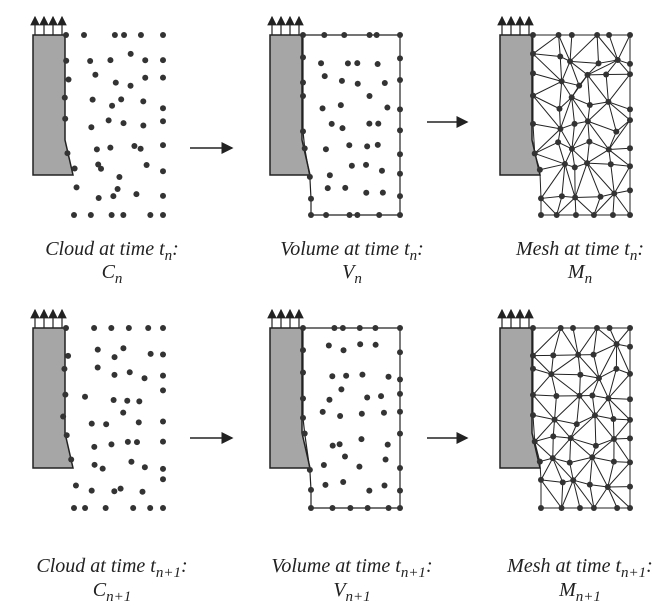 This screenshot has height=607, width=663. I want to click on caption-title: Cloud at time tn+1:, so click(111, 568).